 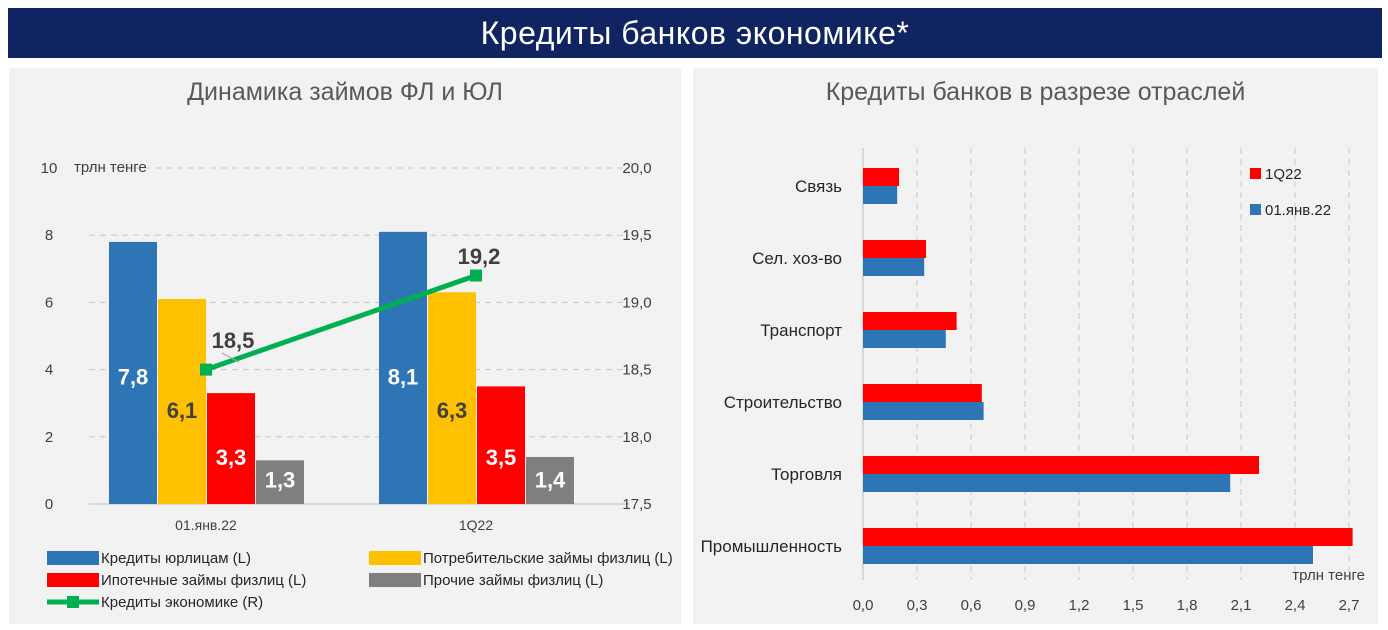 I want to click on y-tick-label: 2, so click(x=49, y=437).